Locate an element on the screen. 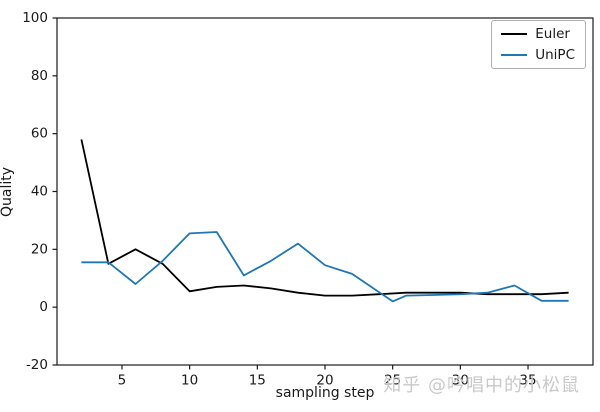 The height and width of the screenshot is (412, 600). x-tick-label: 20 is located at coordinates (324, 381).